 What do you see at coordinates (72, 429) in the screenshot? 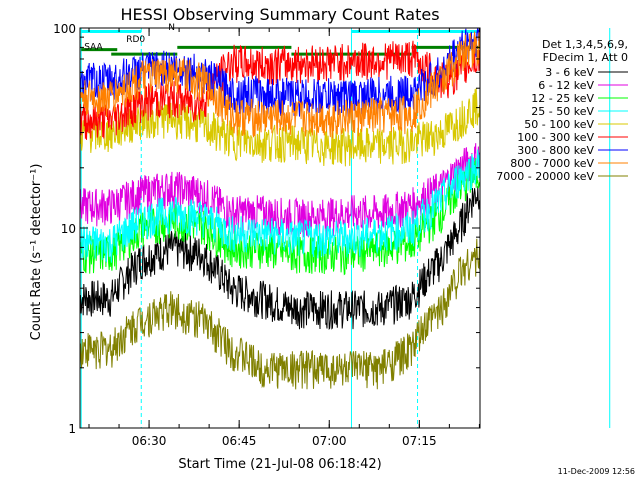
I see `y-tick-label: 1` at bounding box center [72, 429].